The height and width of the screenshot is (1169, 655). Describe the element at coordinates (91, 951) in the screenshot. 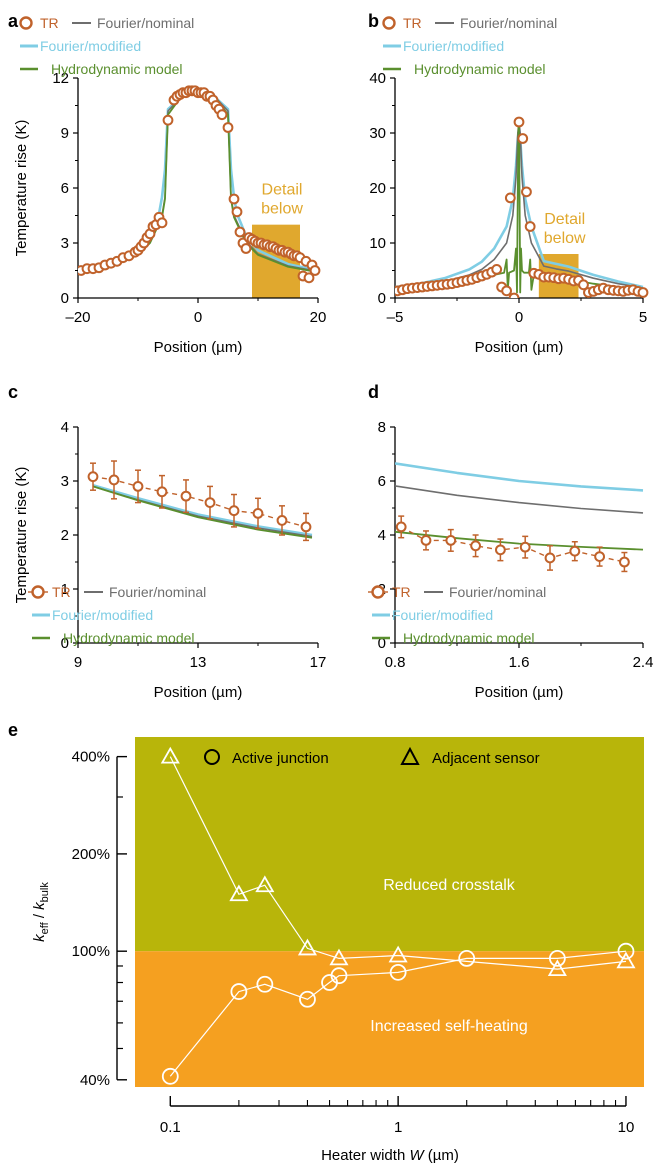

I see `y-tick-label: 100%` at that location.